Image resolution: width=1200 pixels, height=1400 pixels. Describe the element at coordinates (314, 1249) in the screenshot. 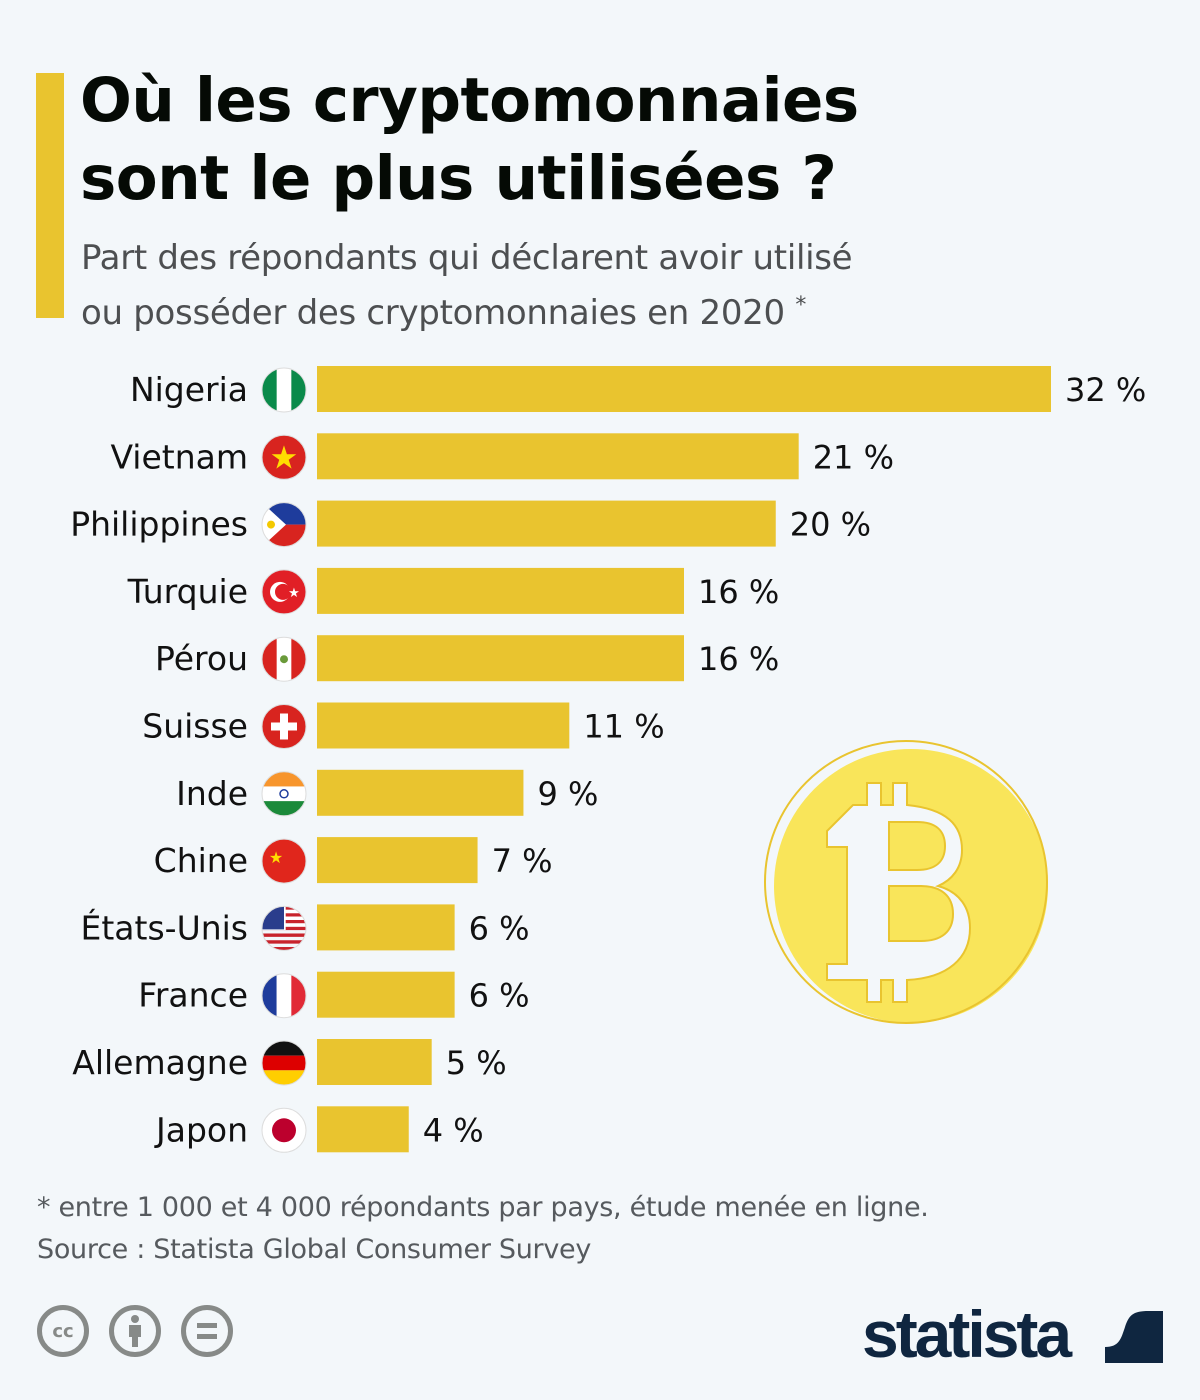

I see `source: Source : Statista Global Consumer Survey` at that location.